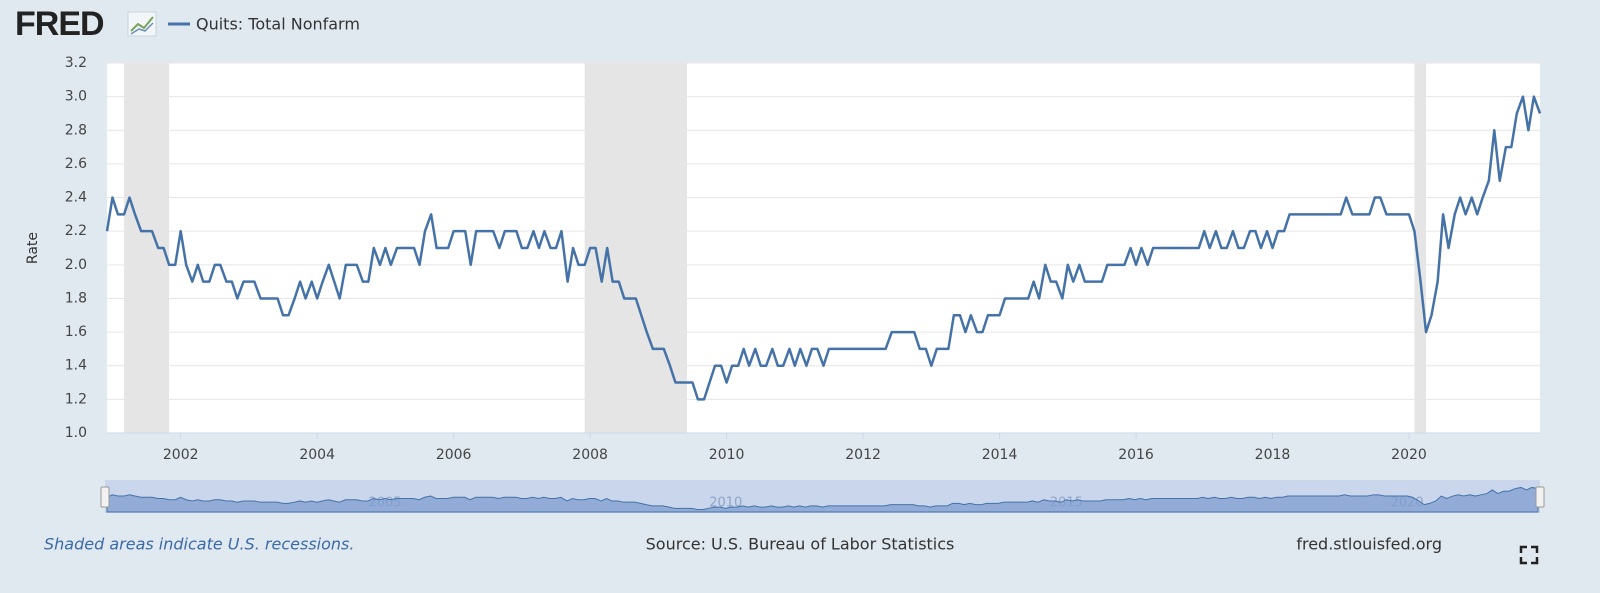 Image resolution: width=1600 pixels, height=593 pixels. I want to click on x-tick-label: 2008, so click(590, 455).